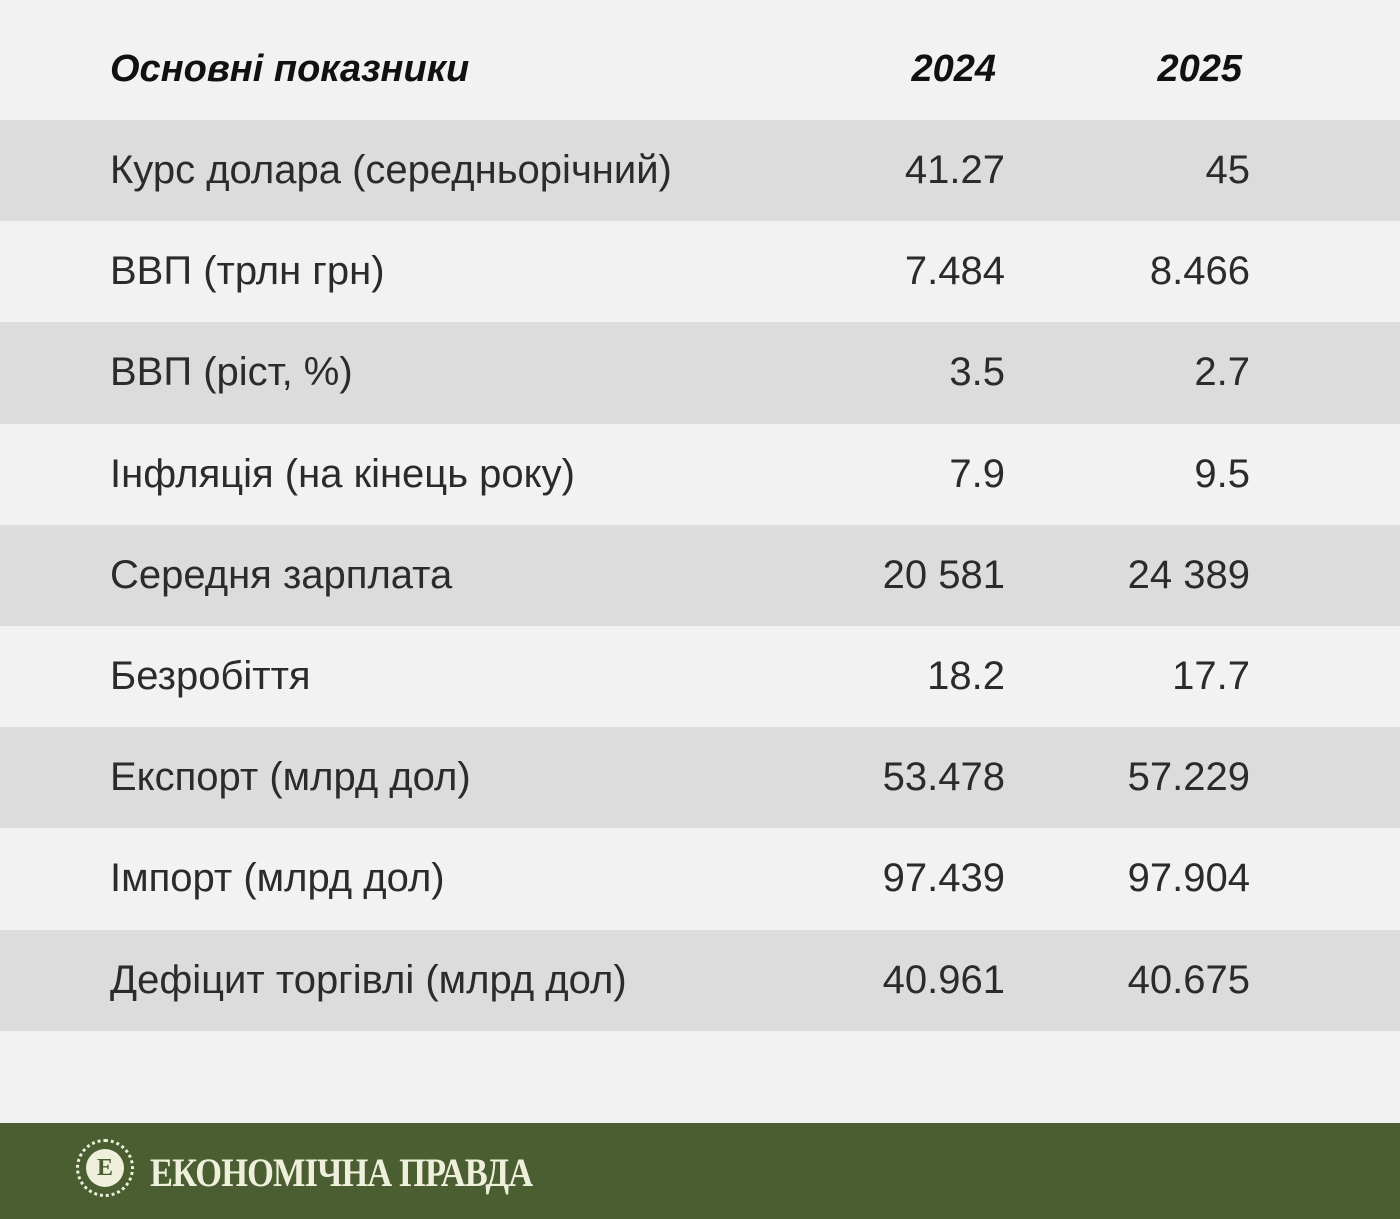 This screenshot has height=1219, width=1400. I want to click on table-row: Середня зарплата 20 581 24 389, so click(700, 575).